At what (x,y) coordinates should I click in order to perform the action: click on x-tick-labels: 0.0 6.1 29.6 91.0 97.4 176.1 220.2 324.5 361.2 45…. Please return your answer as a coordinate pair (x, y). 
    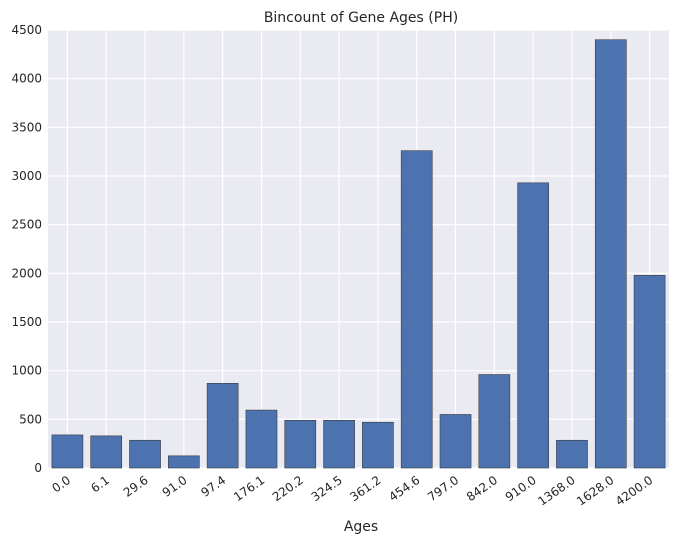
    Looking at the image, I should click on (352, 491).